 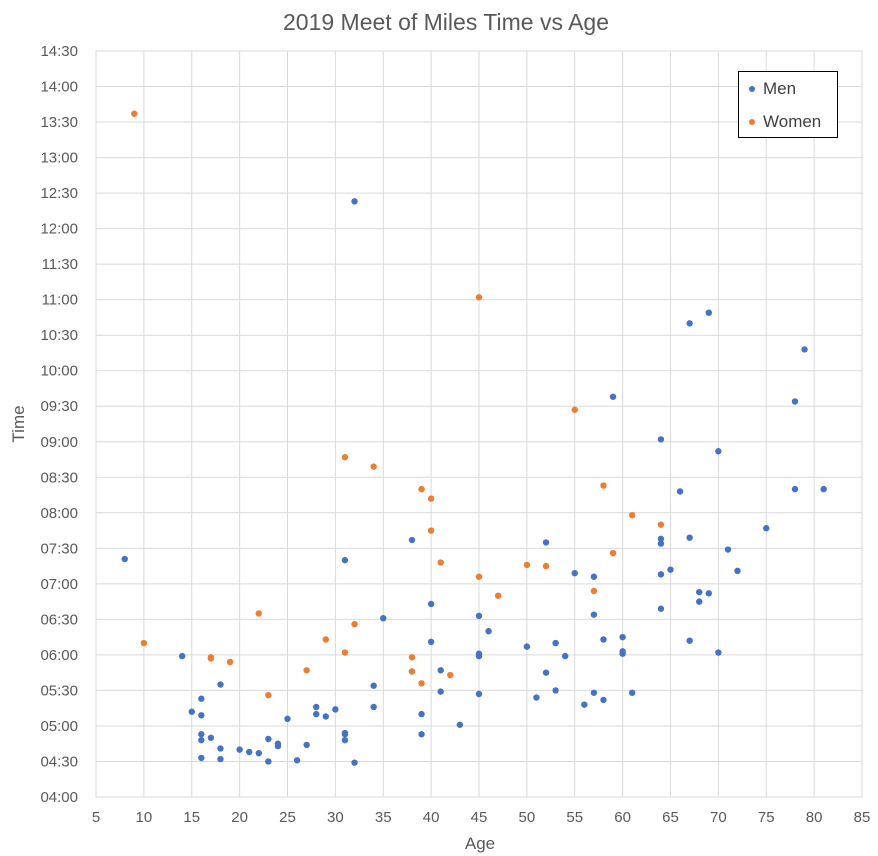 What do you see at coordinates (59, 513) in the screenshot?
I see `y-tick-label: 08:00` at bounding box center [59, 513].